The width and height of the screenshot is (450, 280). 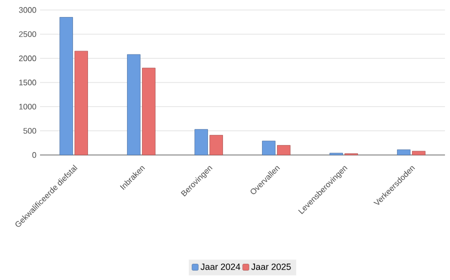 What do you see at coordinates (220, 267) in the screenshot?
I see `legend-label: Jaar 2024` at bounding box center [220, 267].